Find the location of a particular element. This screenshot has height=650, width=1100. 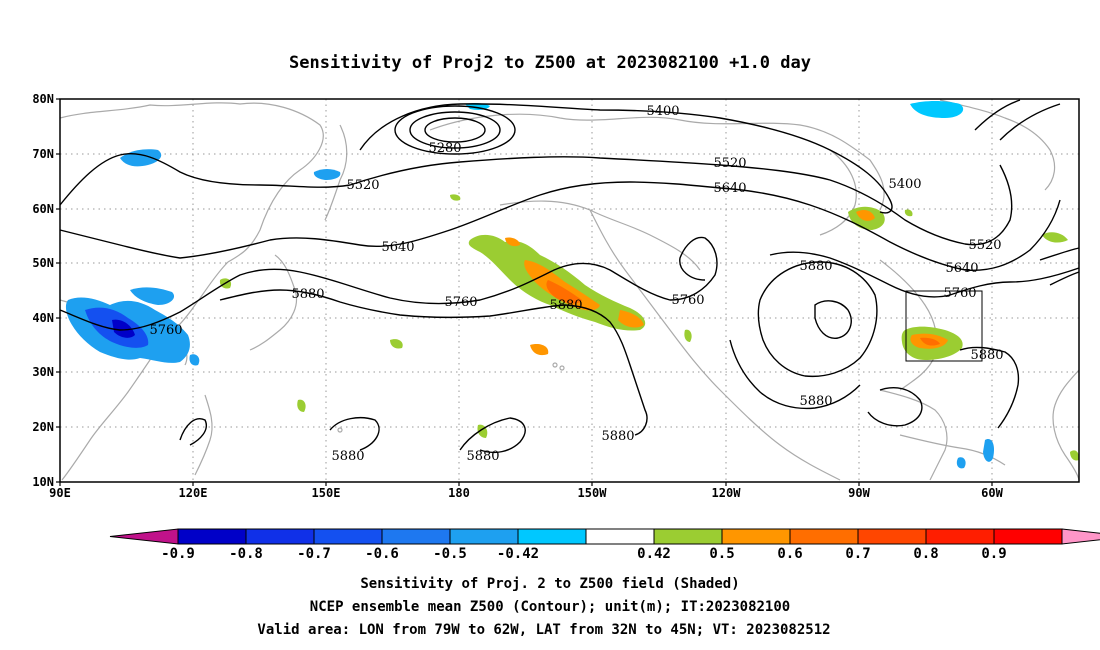

colorbar-label: 0.42 is located at coordinates (654, 554).